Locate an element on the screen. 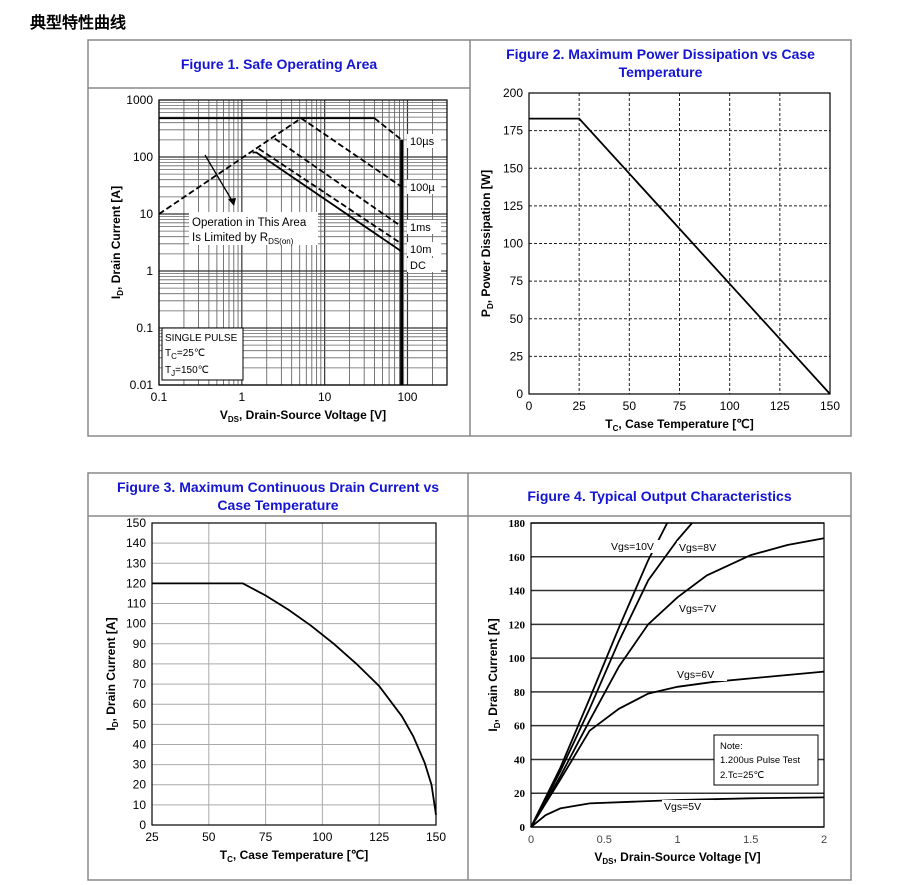 Image resolution: width=919 pixels, height=885 pixels. curve-label: 10m is located at coordinates (420, 250).